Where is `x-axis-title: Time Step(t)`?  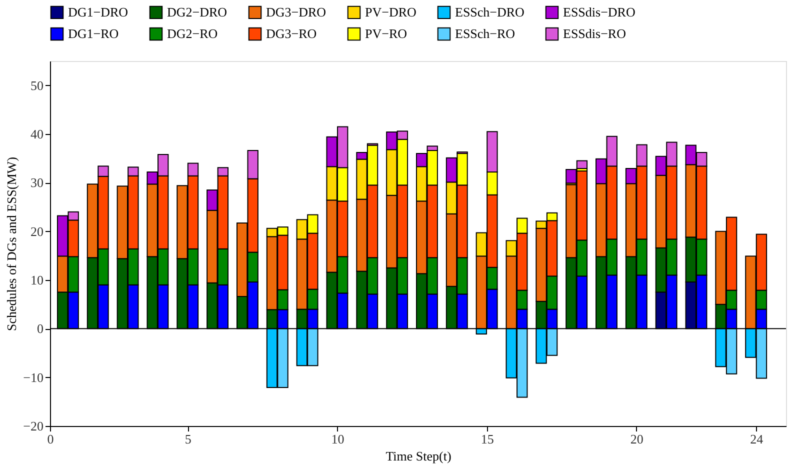 x-axis-title: Time Step(t) is located at coordinates (419, 456).